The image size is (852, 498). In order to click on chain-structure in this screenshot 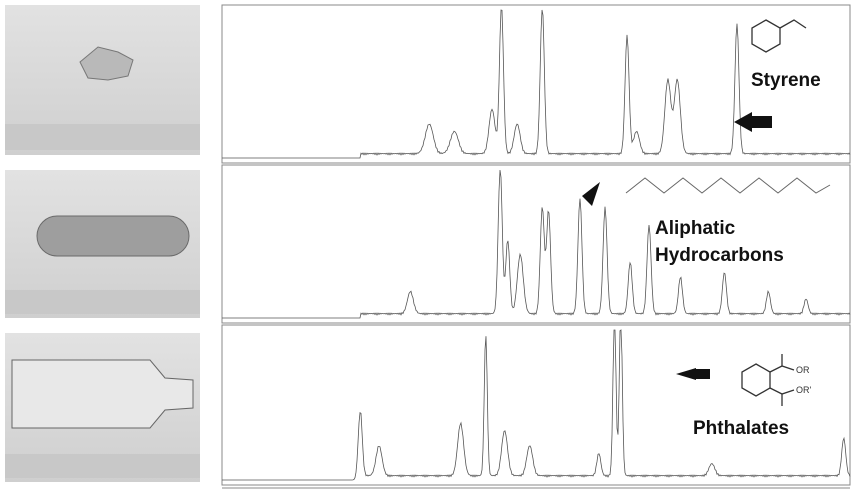, I will do `click(728, 185)`.